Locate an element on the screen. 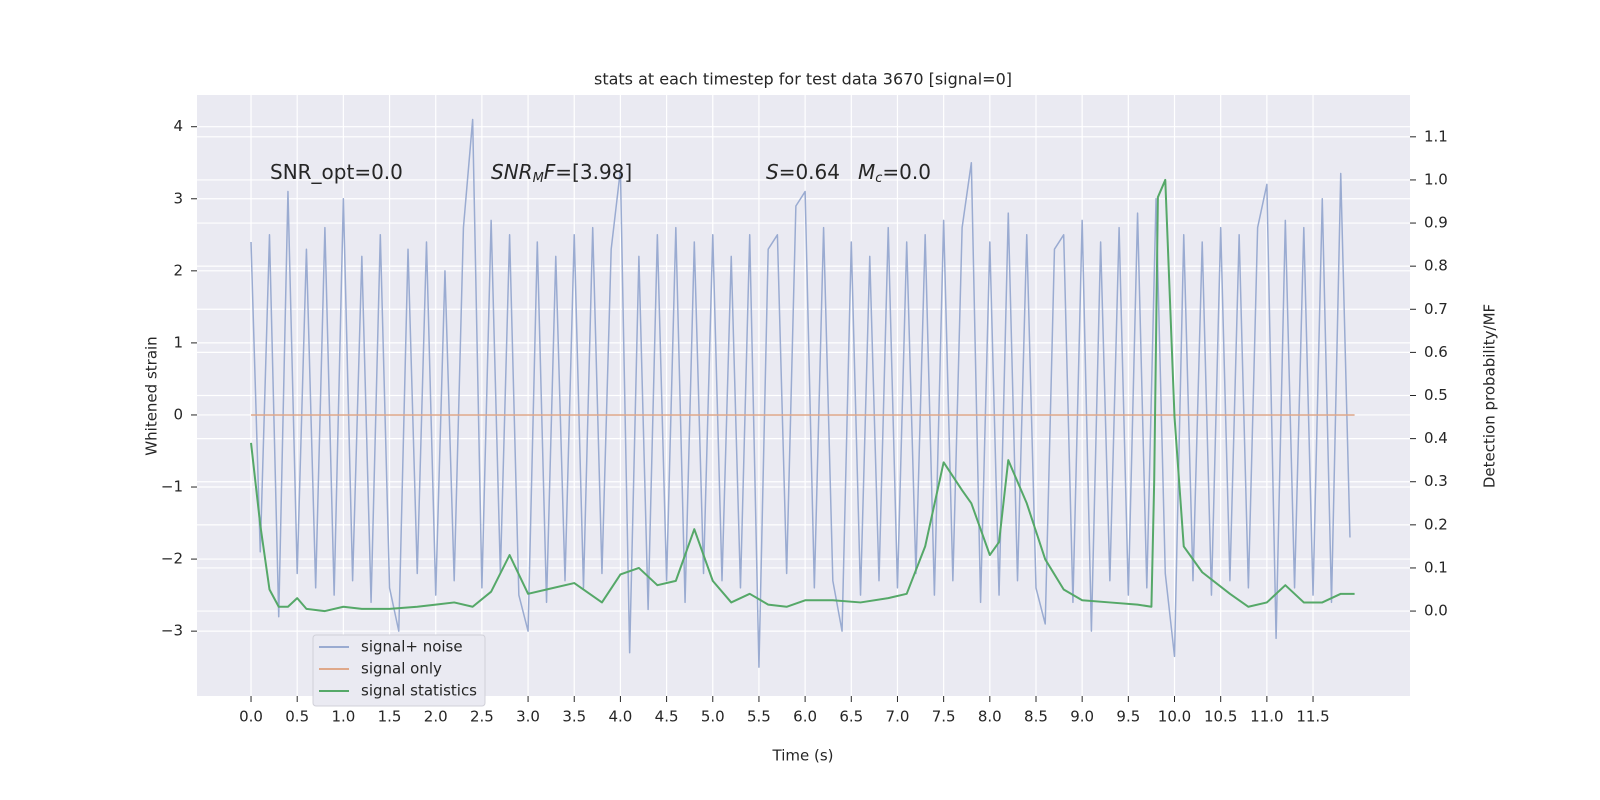 This screenshot has height=800, width=1600. annotation-part: =0.0 is located at coordinates (906, 172).